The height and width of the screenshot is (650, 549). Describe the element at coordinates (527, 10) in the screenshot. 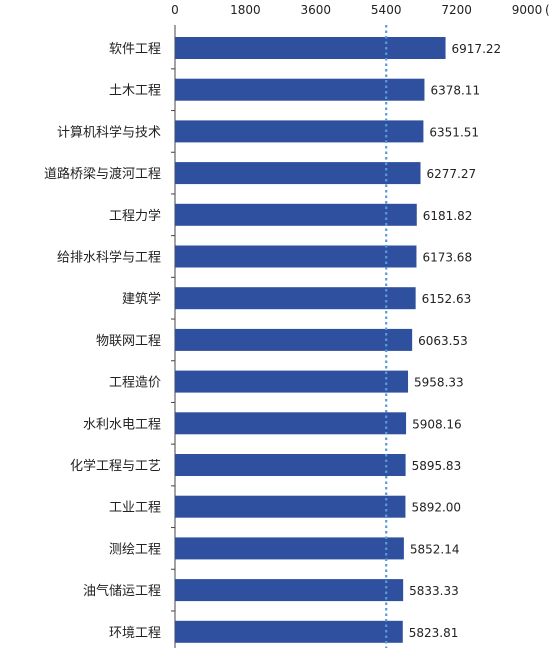

I see `x-tick-label: 9000` at that location.